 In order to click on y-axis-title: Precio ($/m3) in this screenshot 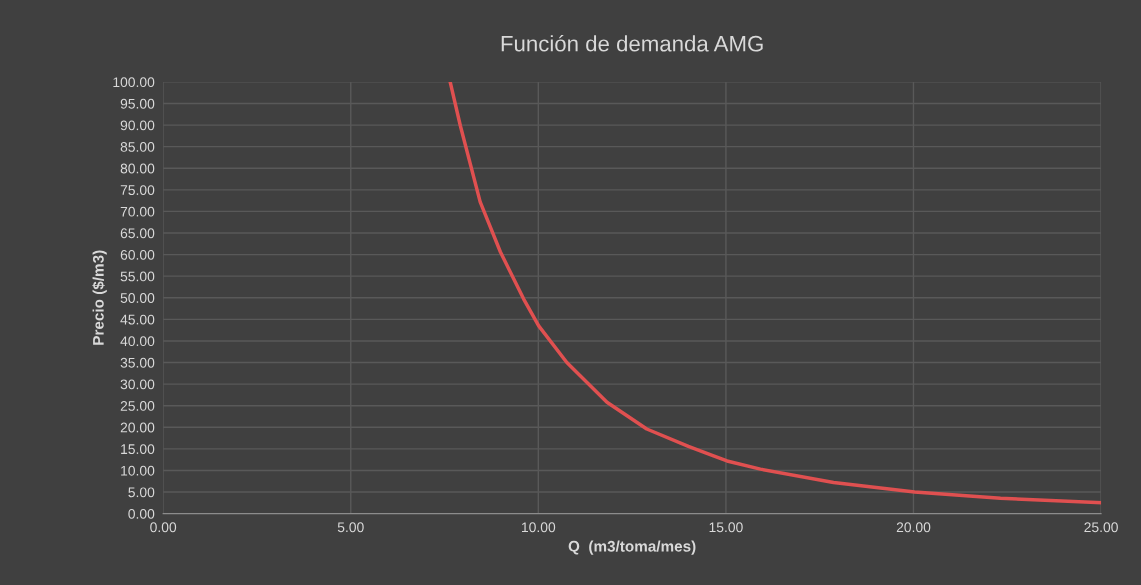, I will do `click(99, 297)`.